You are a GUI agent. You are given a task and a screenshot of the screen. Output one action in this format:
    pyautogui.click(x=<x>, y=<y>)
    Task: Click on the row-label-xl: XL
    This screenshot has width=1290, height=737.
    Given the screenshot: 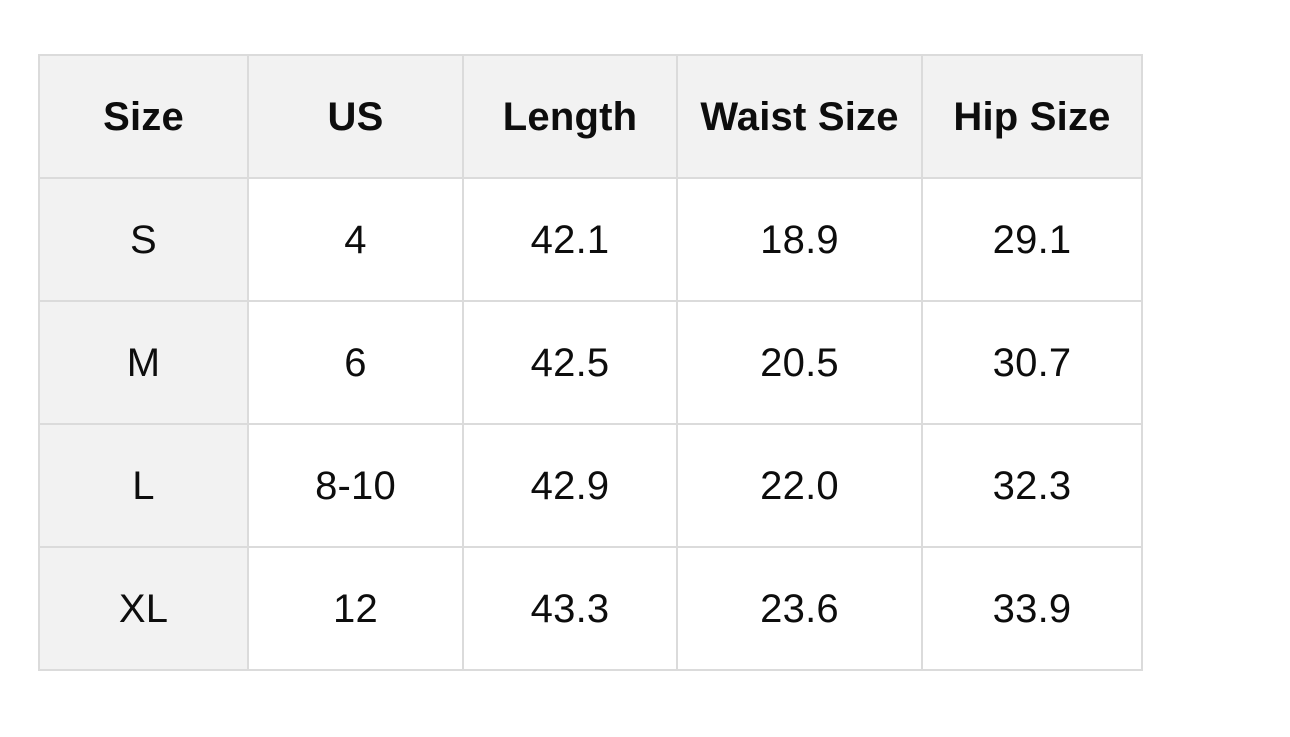 What is the action you would take?
    pyautogui.click(x=143, y=608)
    